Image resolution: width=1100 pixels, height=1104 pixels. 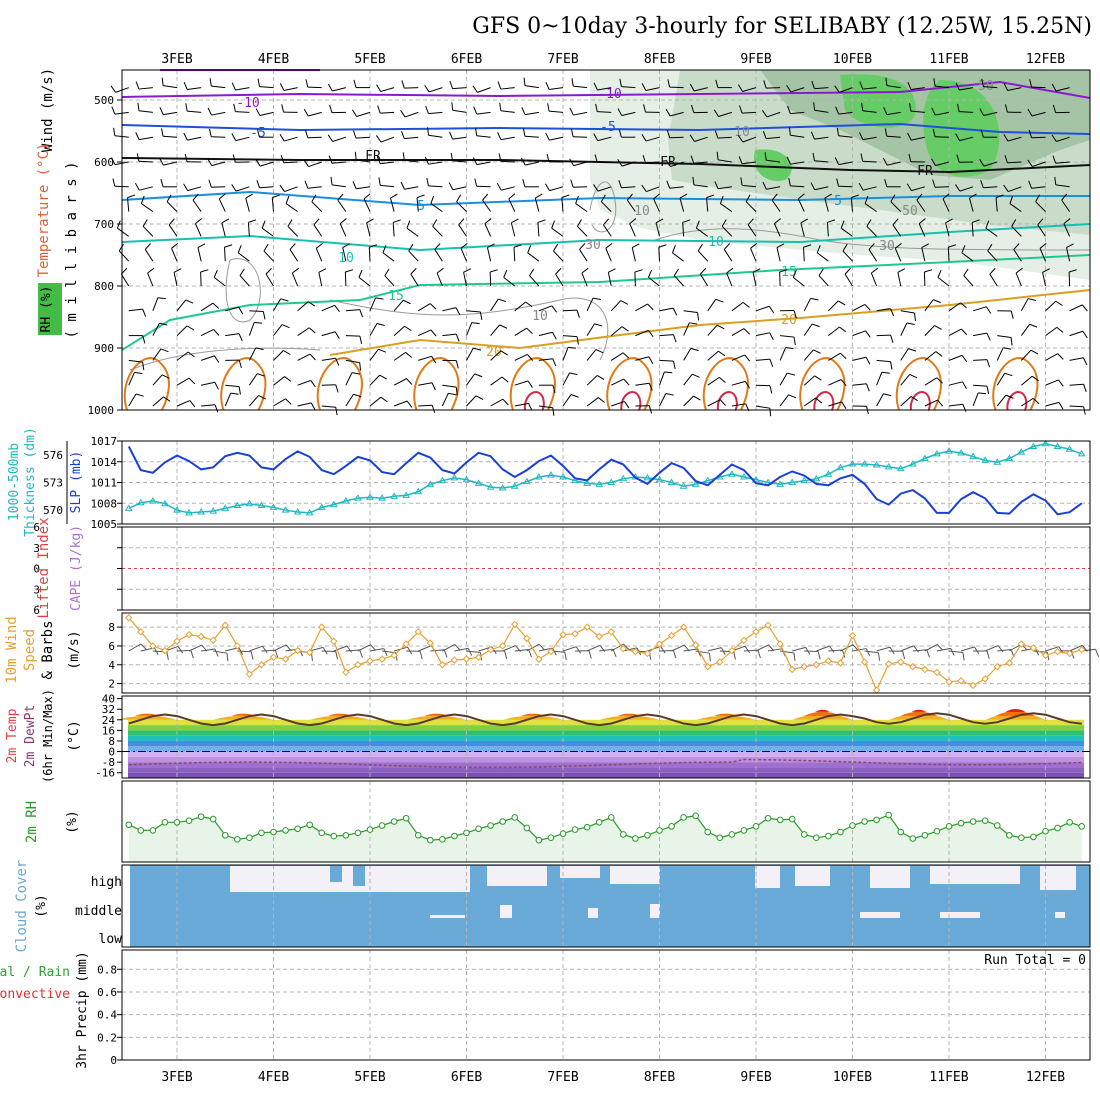 I want to click on millibars-axis-label: ( m i l l i b a r s ), so click(x=72, y=249).